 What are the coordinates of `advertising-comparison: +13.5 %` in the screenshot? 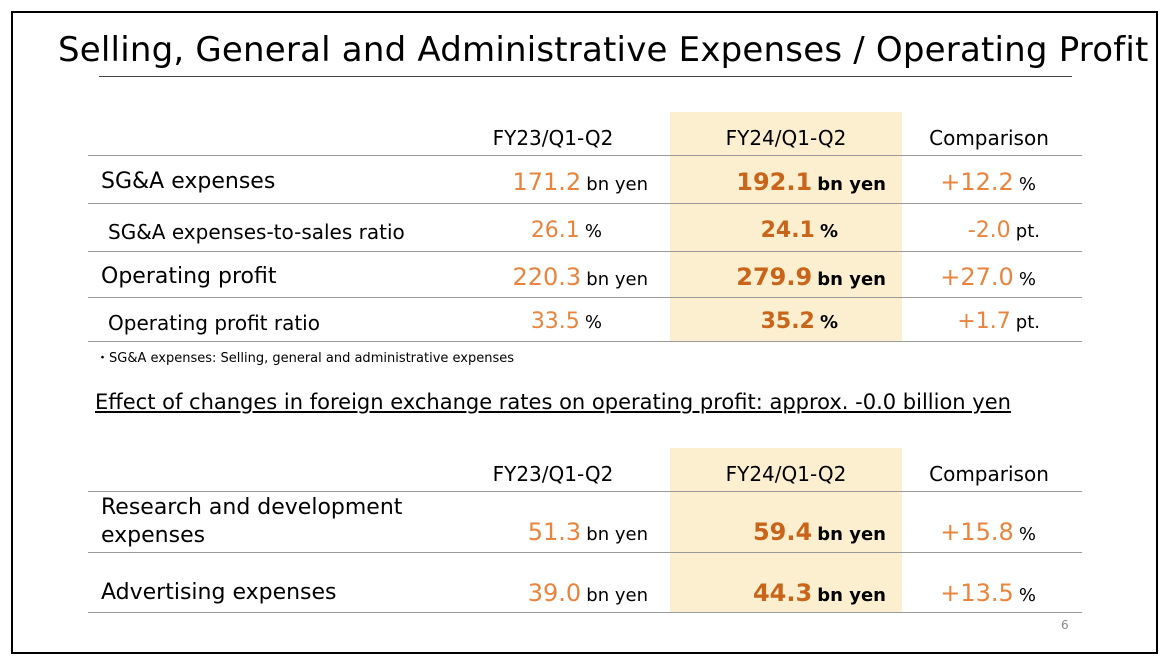 It's located at (988, 593).